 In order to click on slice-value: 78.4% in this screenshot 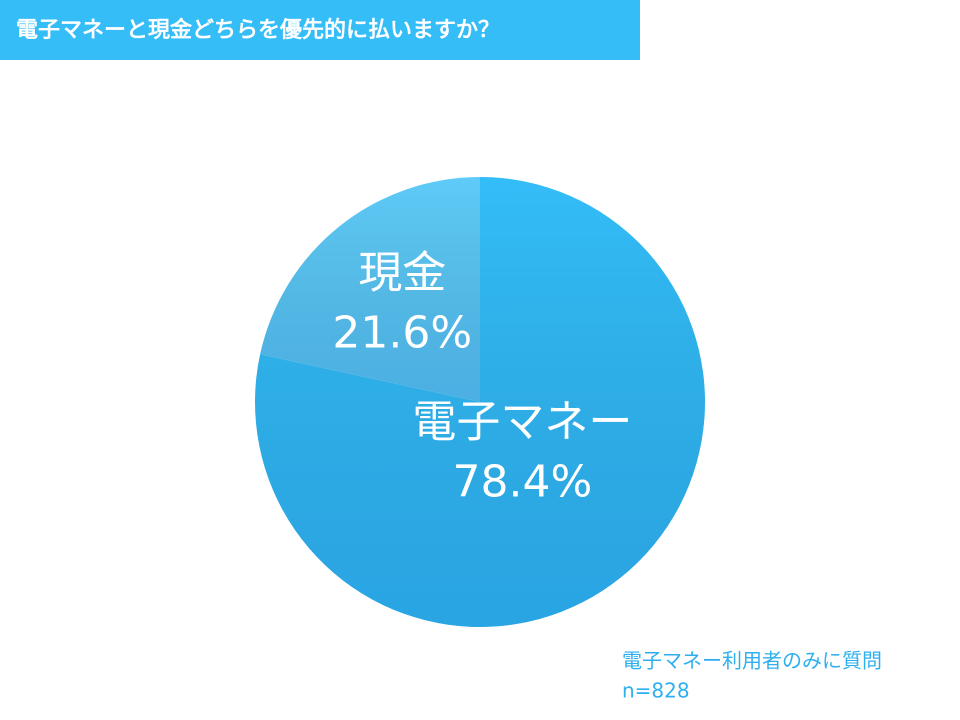, I will do `click(522, 482)`.